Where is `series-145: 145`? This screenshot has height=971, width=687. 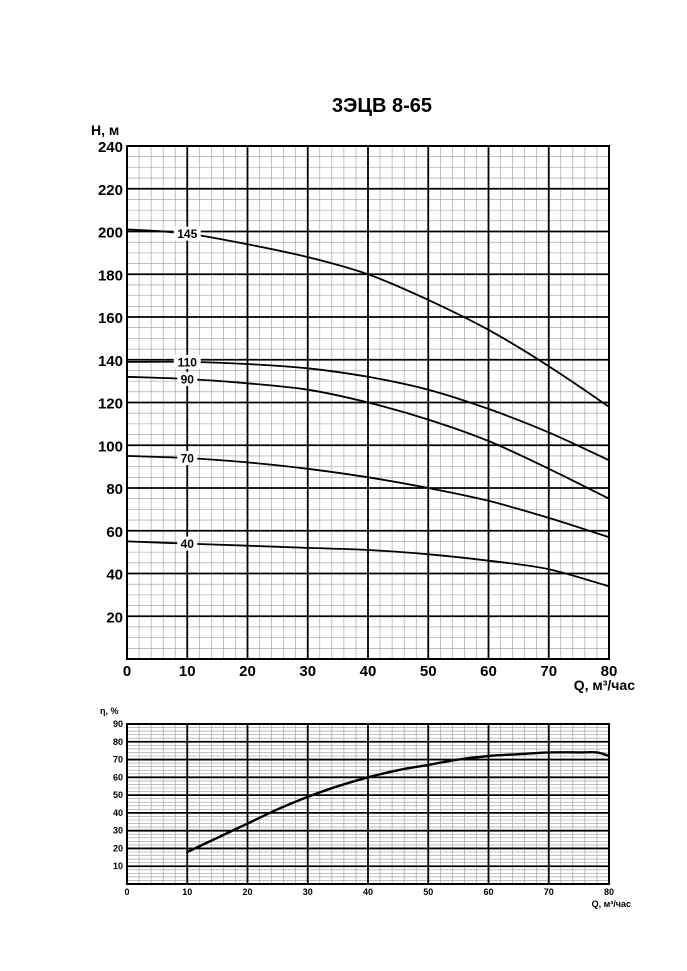
series-145: 145 is located at coordinates (368, 317).